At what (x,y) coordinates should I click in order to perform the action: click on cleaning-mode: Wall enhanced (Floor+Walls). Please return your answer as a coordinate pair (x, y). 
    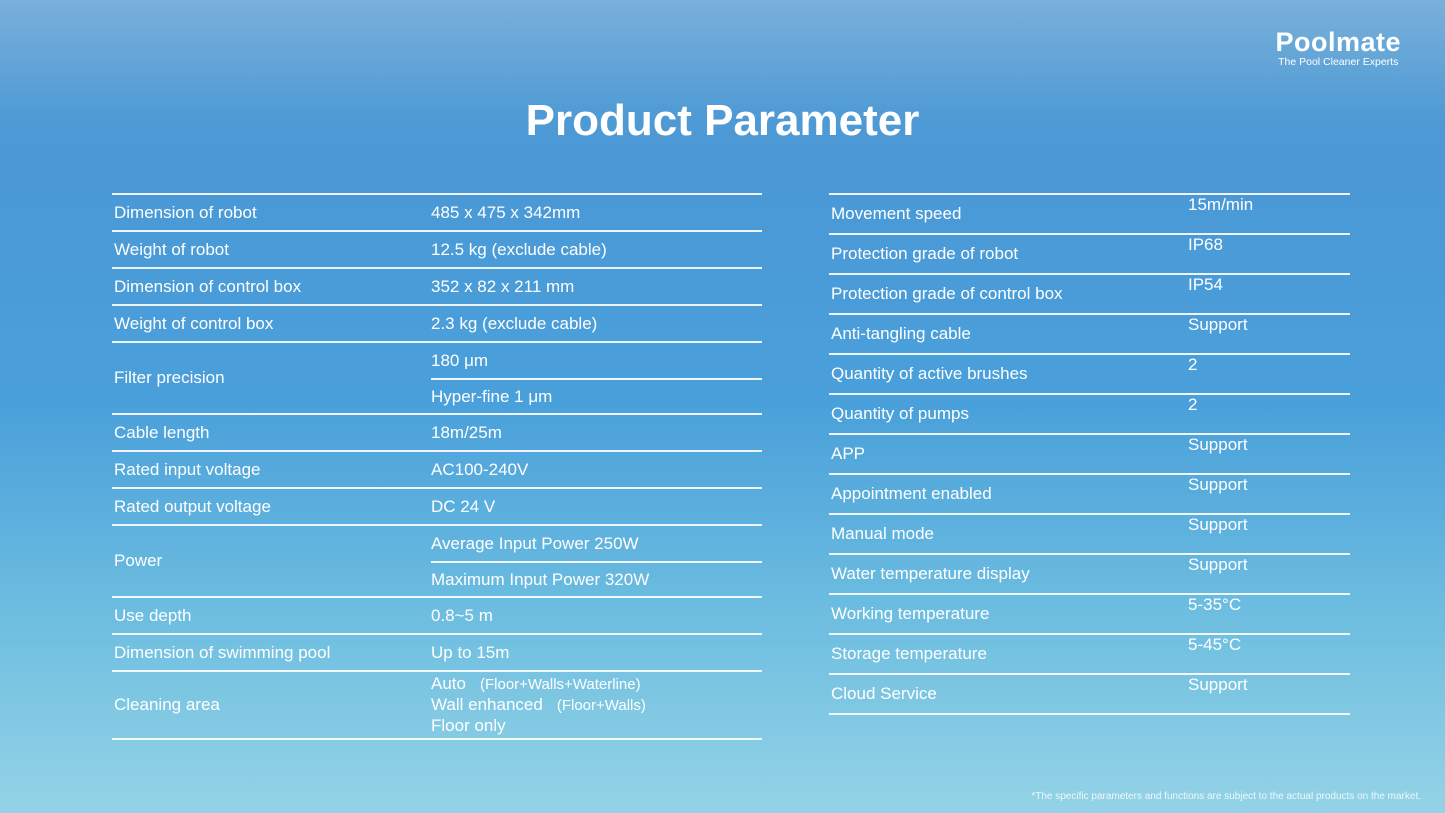
    Looking at the image, I should click on (538, 705).